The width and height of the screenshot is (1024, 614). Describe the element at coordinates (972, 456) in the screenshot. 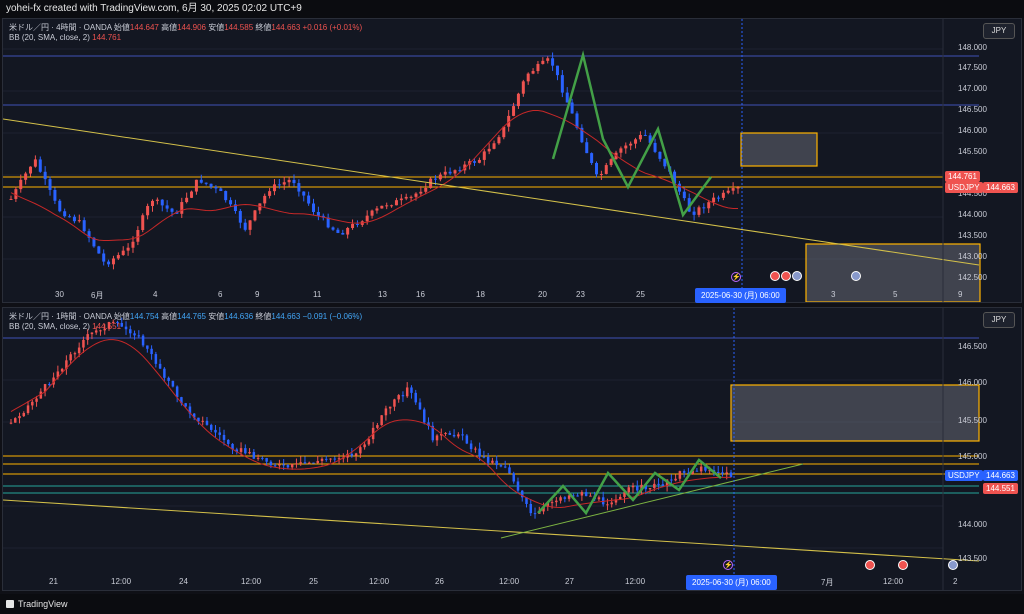

I see `price-tick-label: 145.000` at that location.